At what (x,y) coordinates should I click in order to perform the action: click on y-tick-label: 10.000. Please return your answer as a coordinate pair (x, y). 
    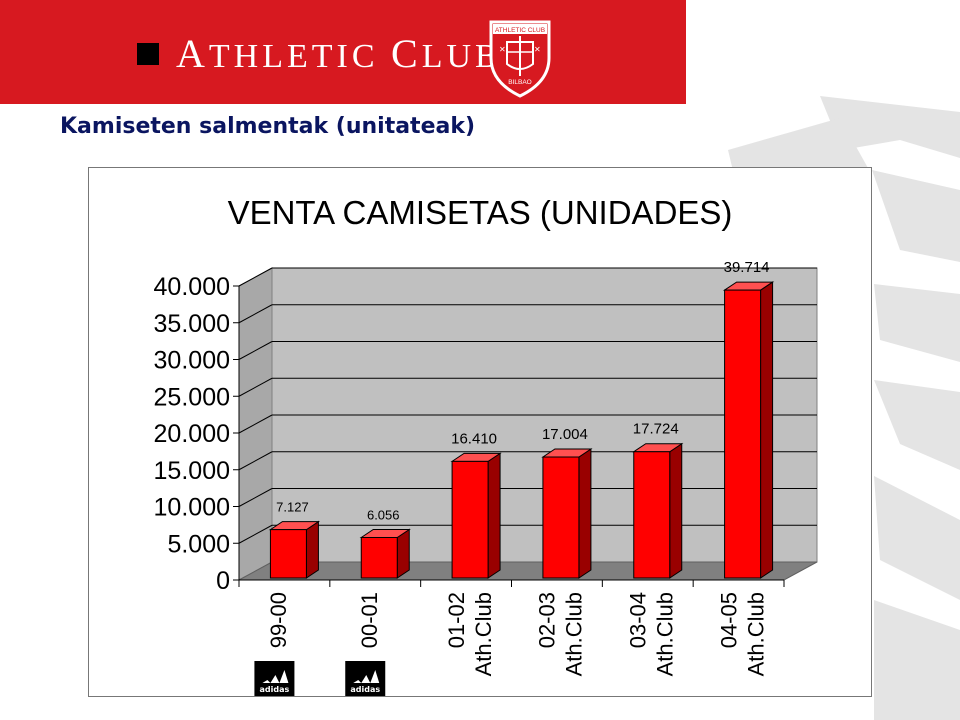
    Looking at the image, I should click on (192, 508).